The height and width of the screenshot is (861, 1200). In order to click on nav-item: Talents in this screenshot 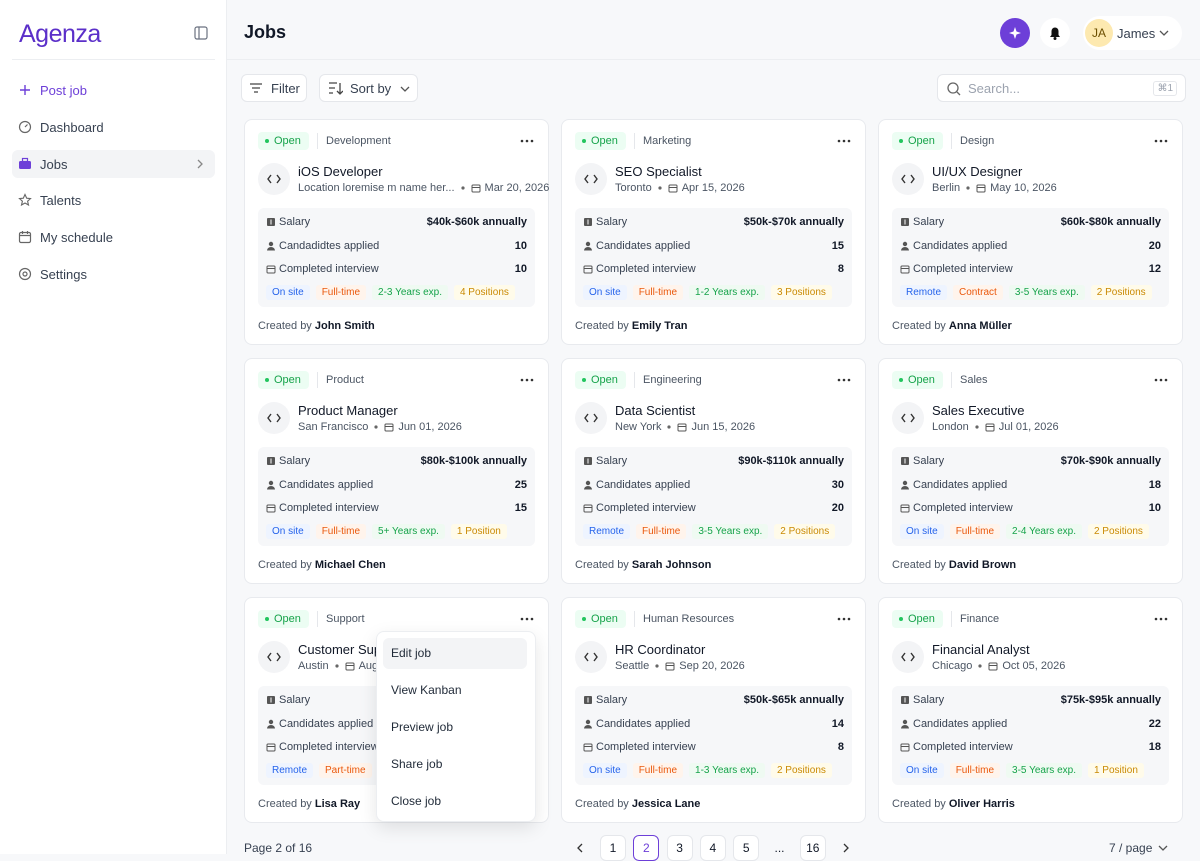, I will do `click(113, 200)`.